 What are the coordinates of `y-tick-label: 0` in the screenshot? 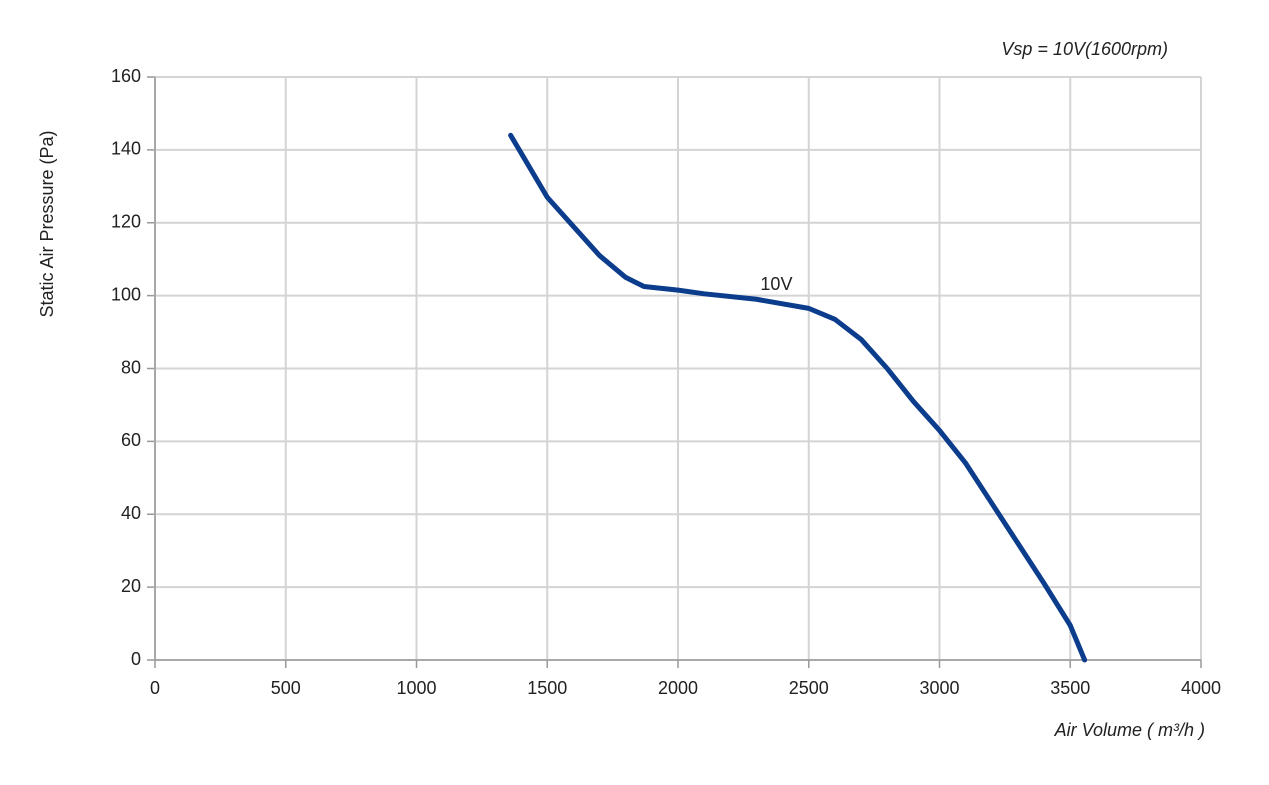 It's located at (136, 659).